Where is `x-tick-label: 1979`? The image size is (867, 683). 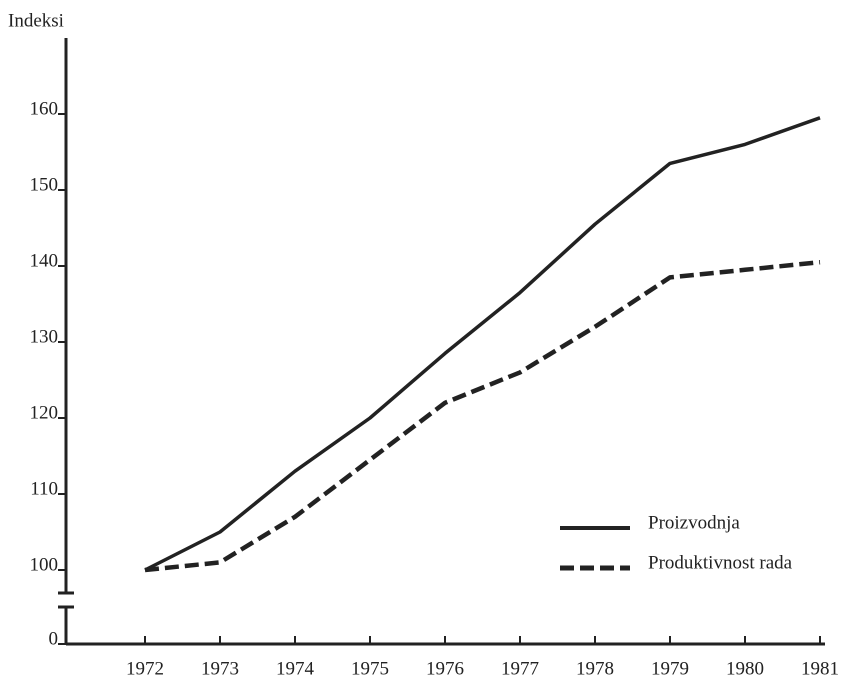
x-tick-label: 1979 is located at coordinates (670, 668).